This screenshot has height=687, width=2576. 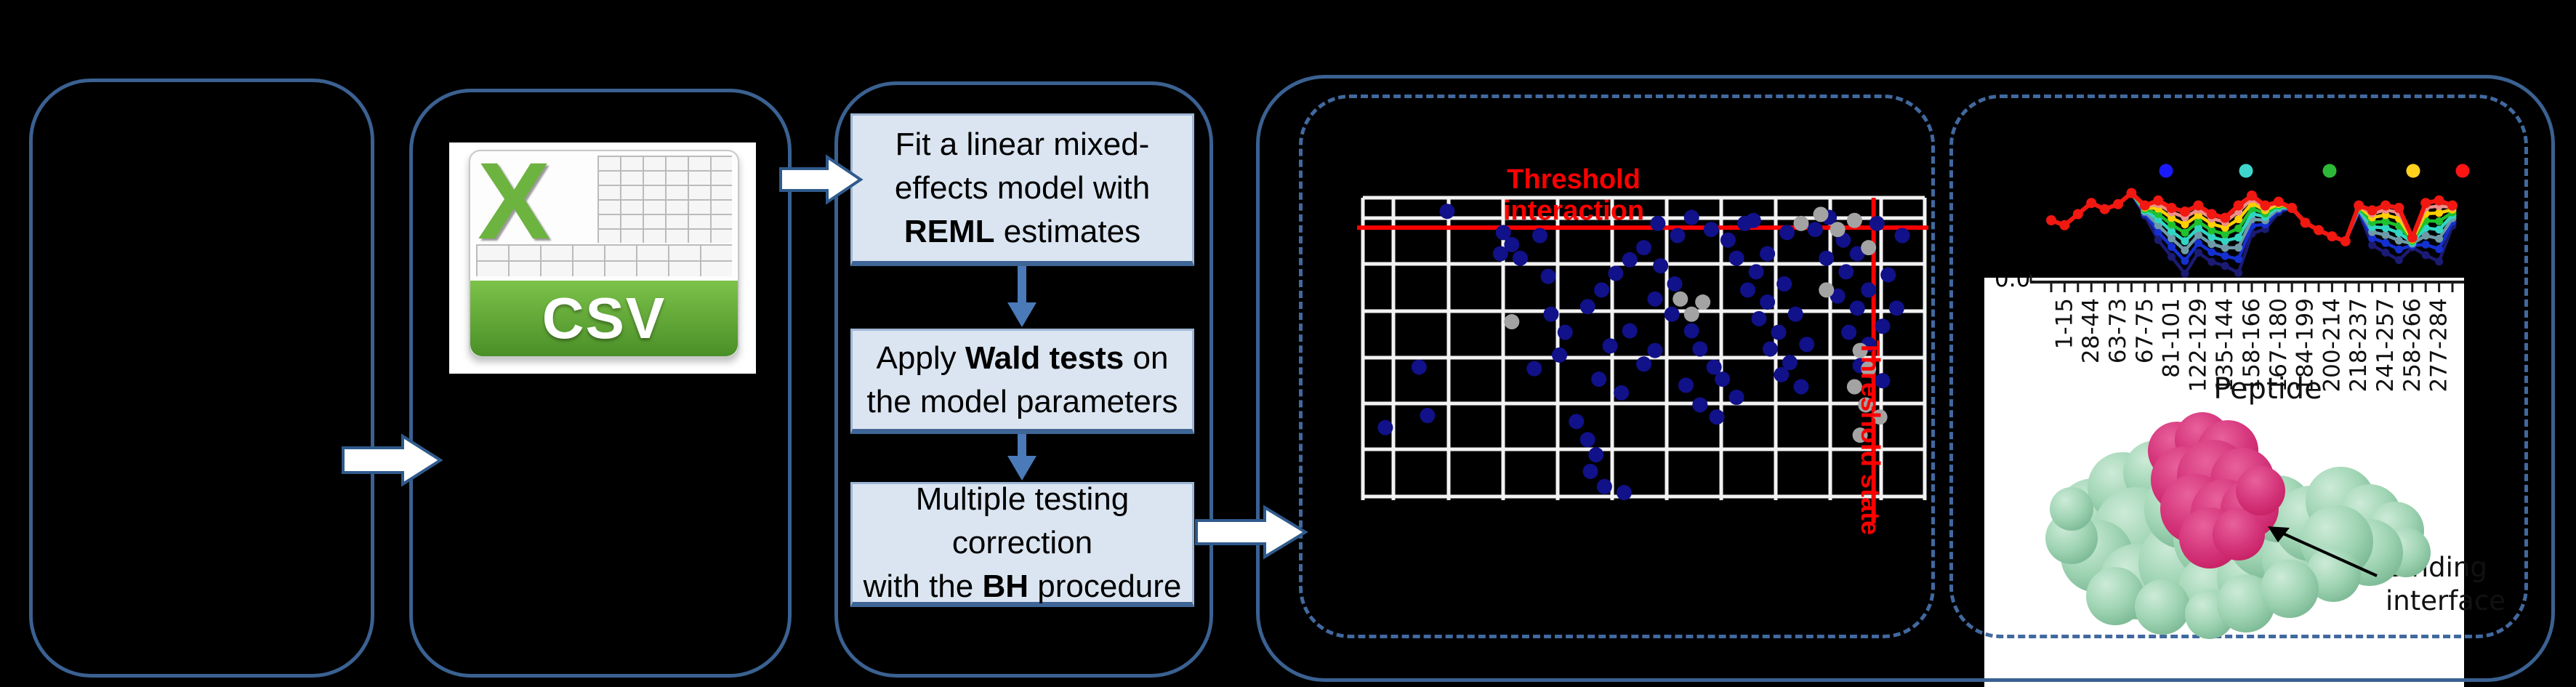 What do you see at coordinates (1022, 457) in the screenshot?
I see `down-arrow-2-icon` at bounding box center [1022, 457].